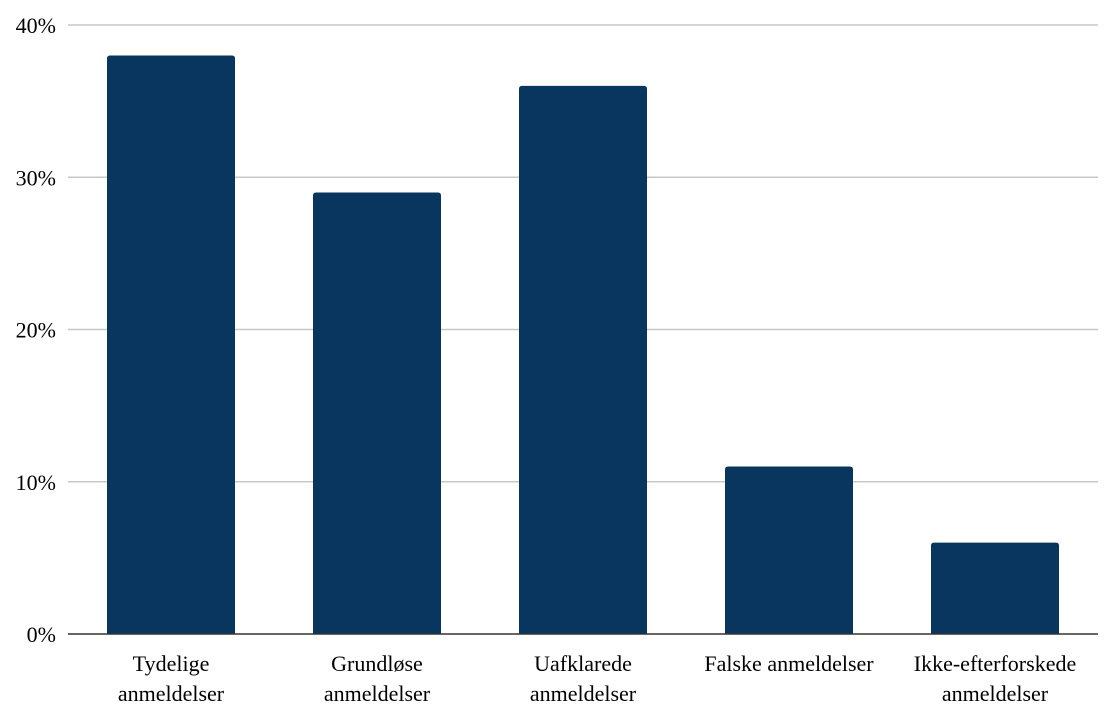 The width and height of the screenshot is (1114, 704). Describe the element at coordinates (583, 663) in the screenshot. I see `x-category-label: Uafklarede` at that location.